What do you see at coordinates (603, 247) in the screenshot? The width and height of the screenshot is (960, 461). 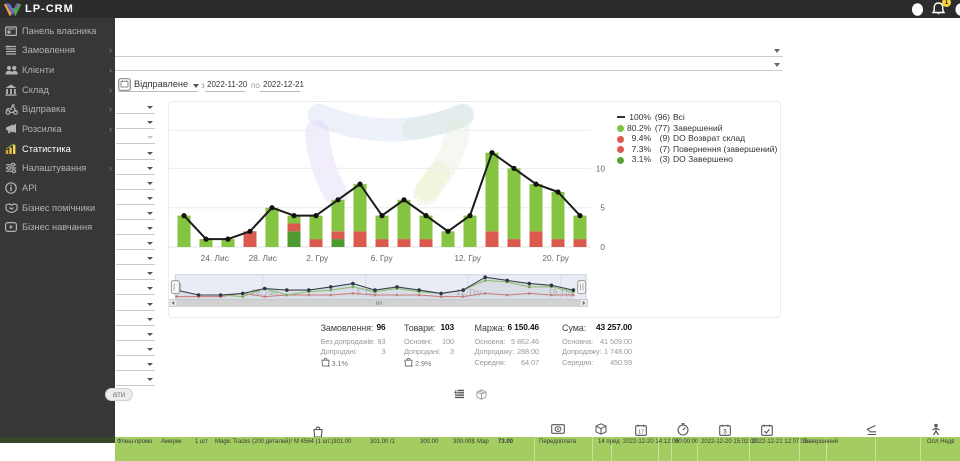 I see `svg-text: 0` at bounding box center [603, 247].